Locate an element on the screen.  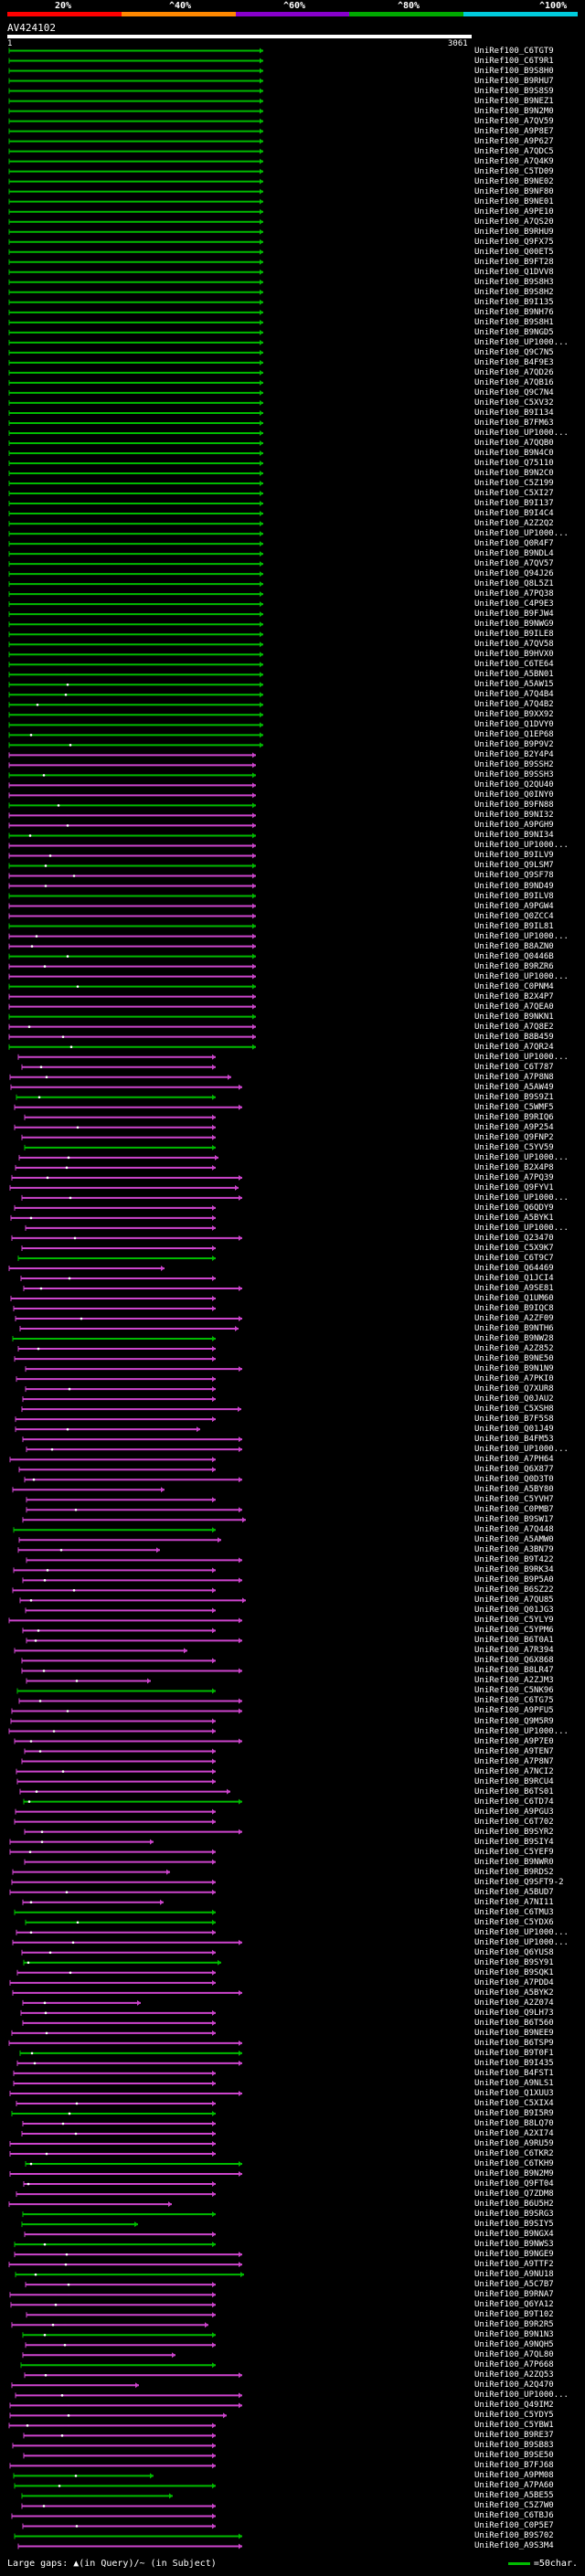
hit-label-link: UniRef100_B7F5S8 is located at coordinates (514, 1420).